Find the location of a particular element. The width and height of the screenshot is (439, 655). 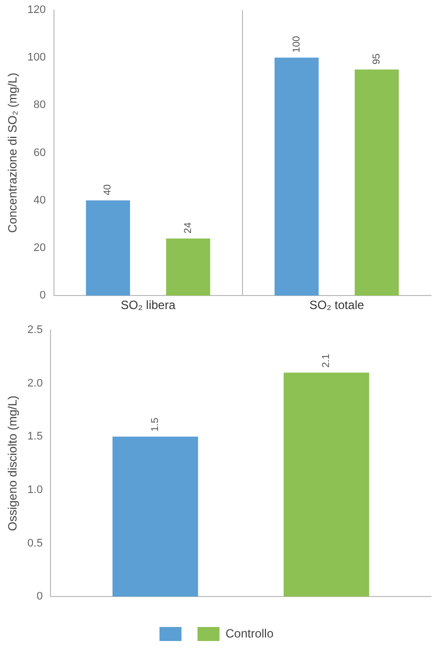

x-tick-label: SO₂ totale is located at coordinates (336, 305).